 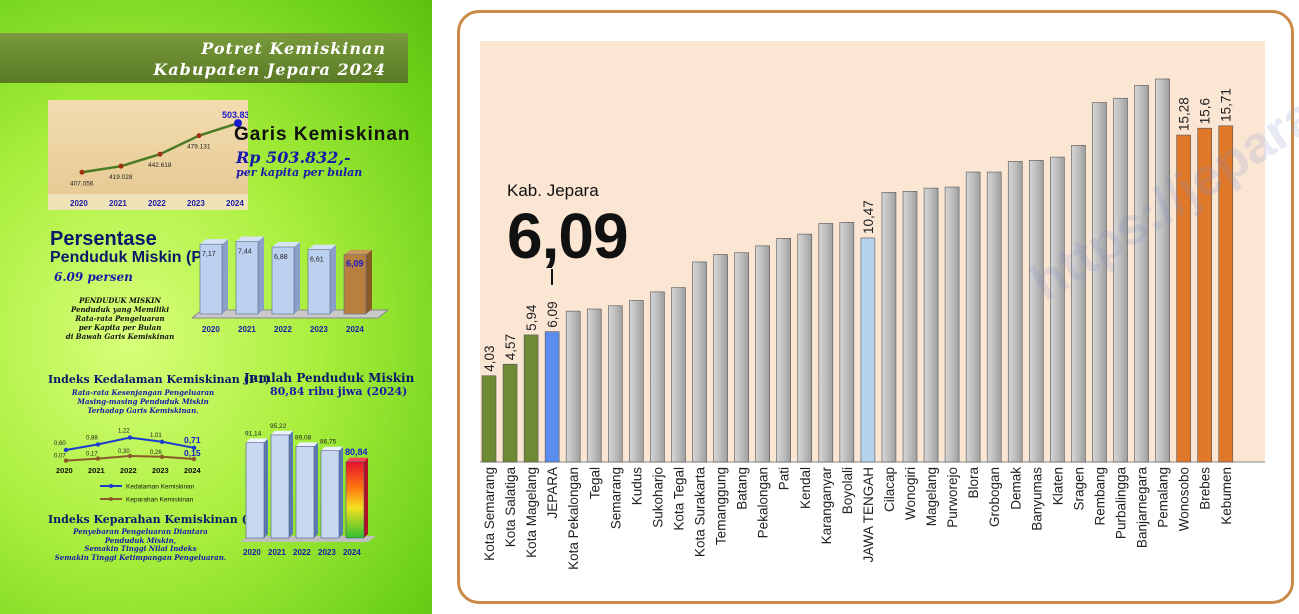 I want to click on p1-data-label: 1,22, so click(x=124, y=432).